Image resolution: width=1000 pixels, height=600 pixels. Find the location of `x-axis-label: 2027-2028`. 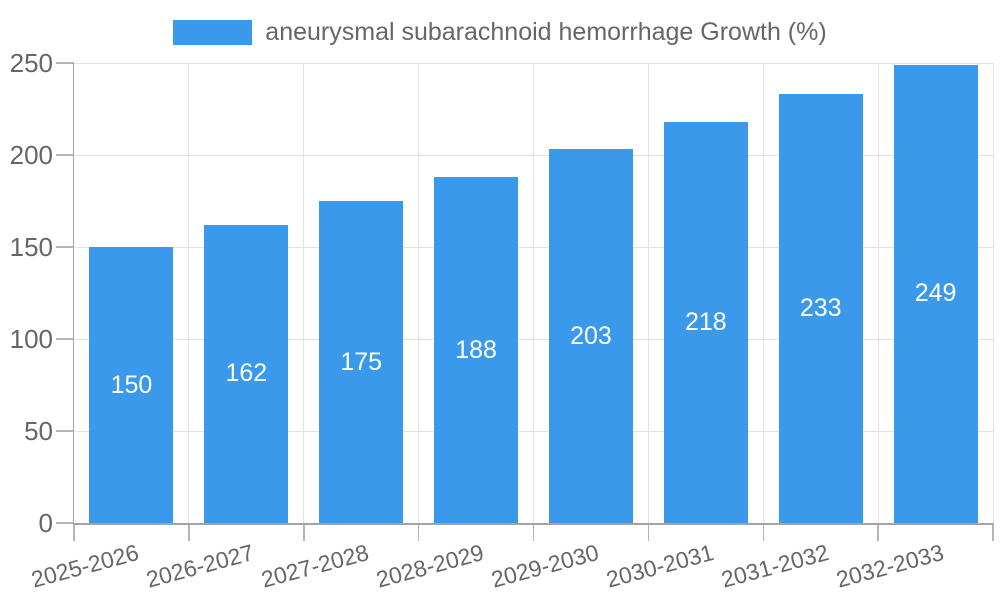

x-axis-label: 2027-2028 is located at coordinates (315, 566).